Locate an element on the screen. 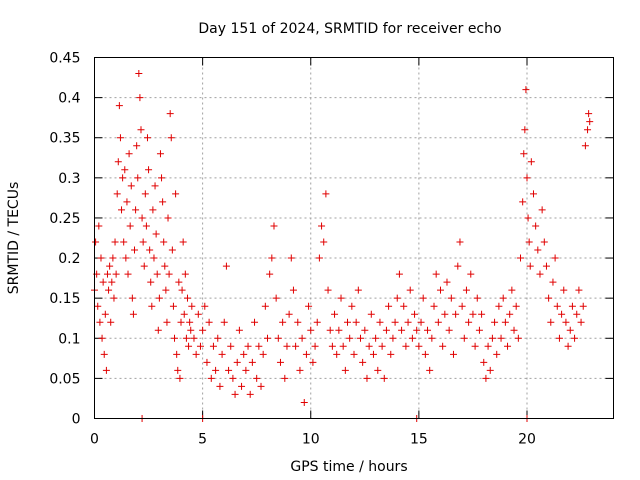  x-tick-label: 10 is located at coordinates (311, 440).